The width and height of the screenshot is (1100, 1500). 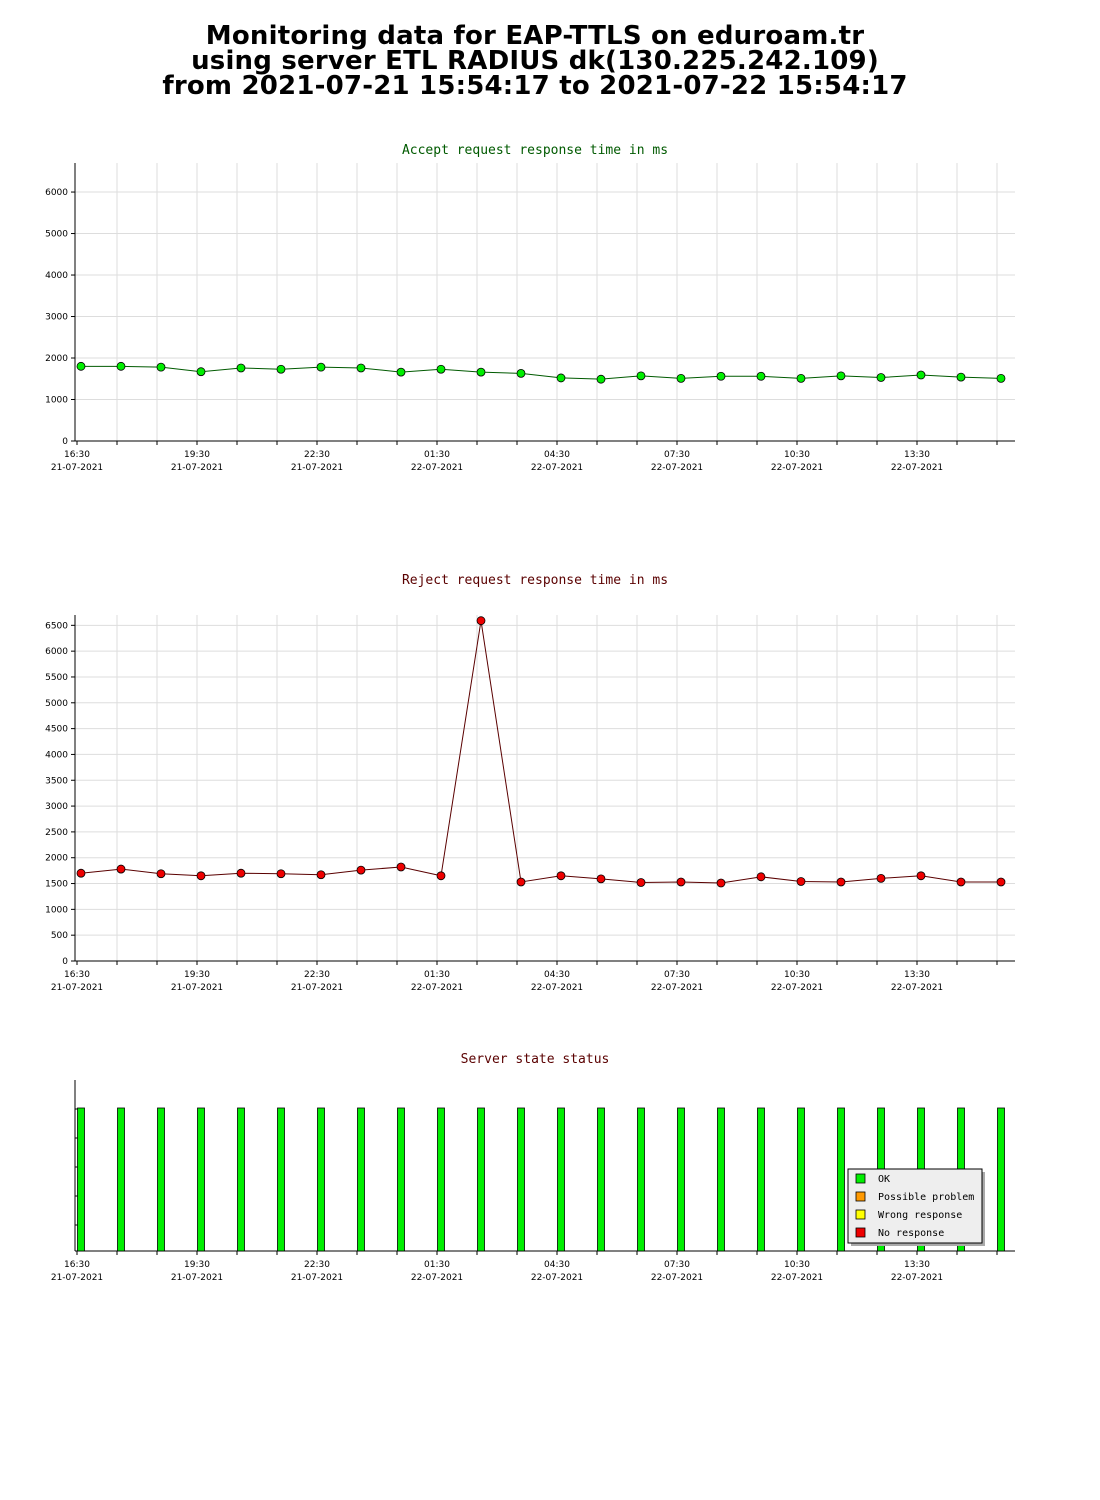 I want to click on y-tick-label: 0, so click(x=65, y=442).